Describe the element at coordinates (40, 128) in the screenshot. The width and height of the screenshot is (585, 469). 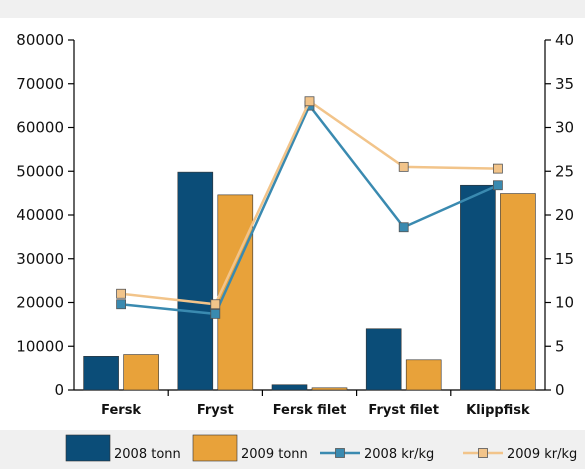
I see `left-tick-label: 60000` at that location.